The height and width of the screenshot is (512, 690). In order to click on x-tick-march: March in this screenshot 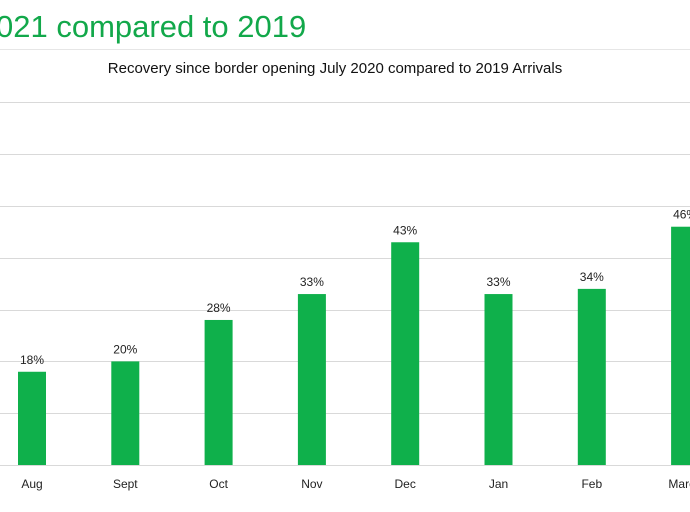, I will do `click(679, 484)`.